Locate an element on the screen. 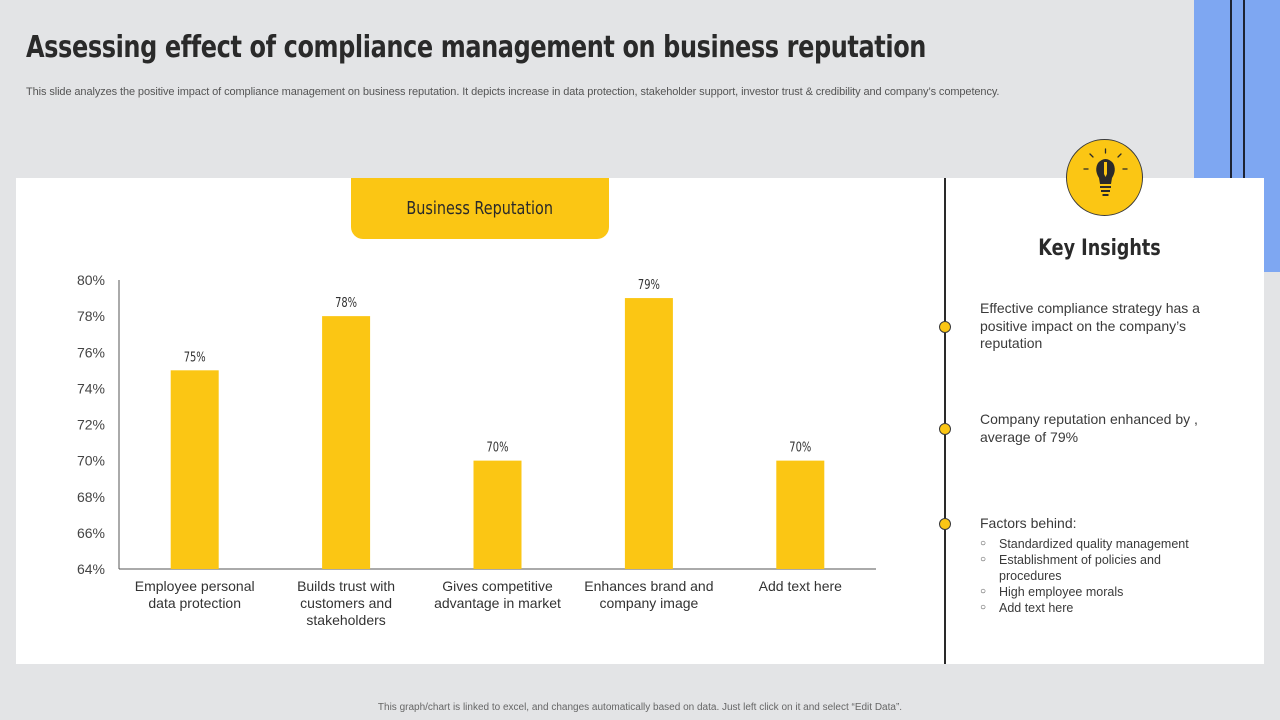 The image size is (1280, 720). chart-title-badge: Business Reputation is located at coordinates (480, 208).